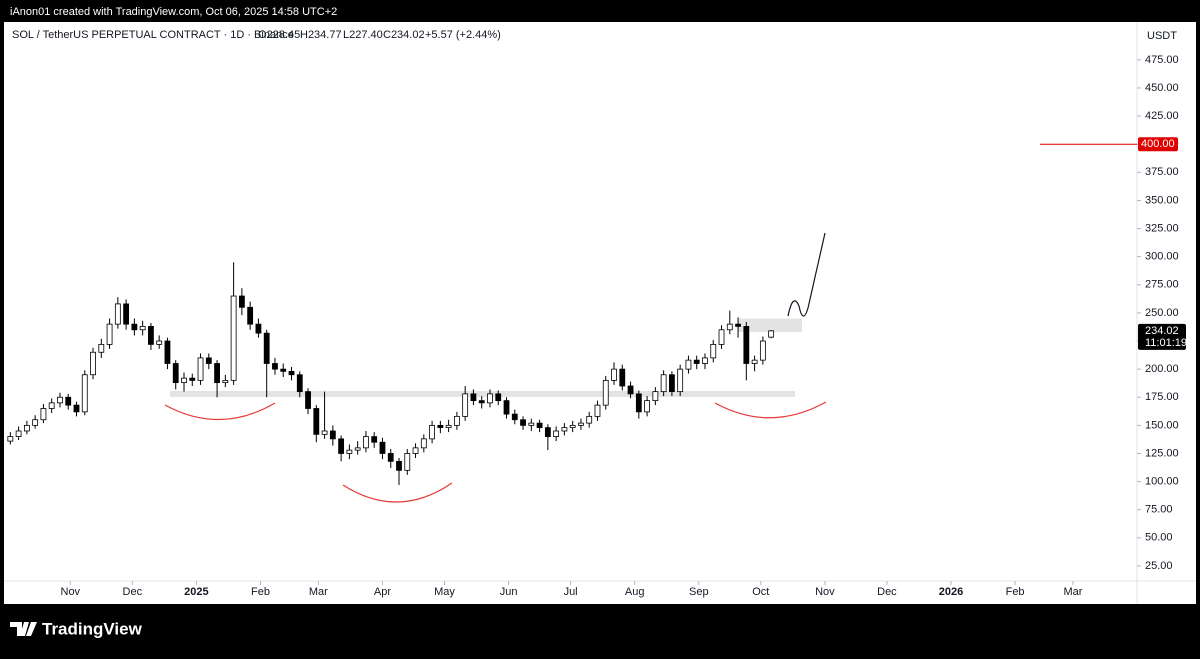 The width and height of the screenshot is (1200, 659). I want to click on y-tick-label: 25.00, so click(1159, 566).